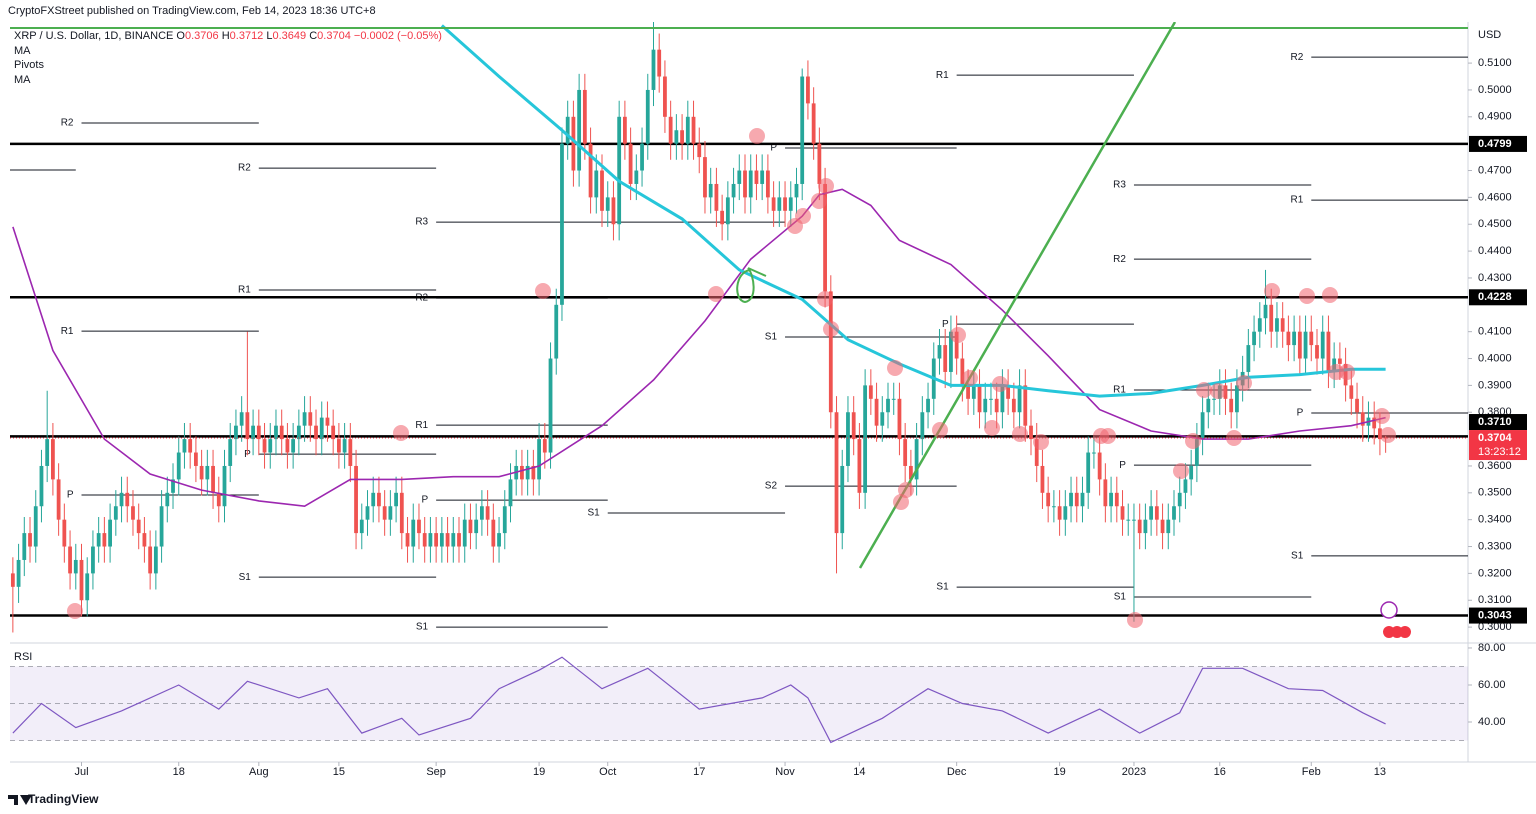  What do you see at coordinates (1119, 259) in the screenshot?
I see `pivot-label: R2` at bounding box center [1119, 259].